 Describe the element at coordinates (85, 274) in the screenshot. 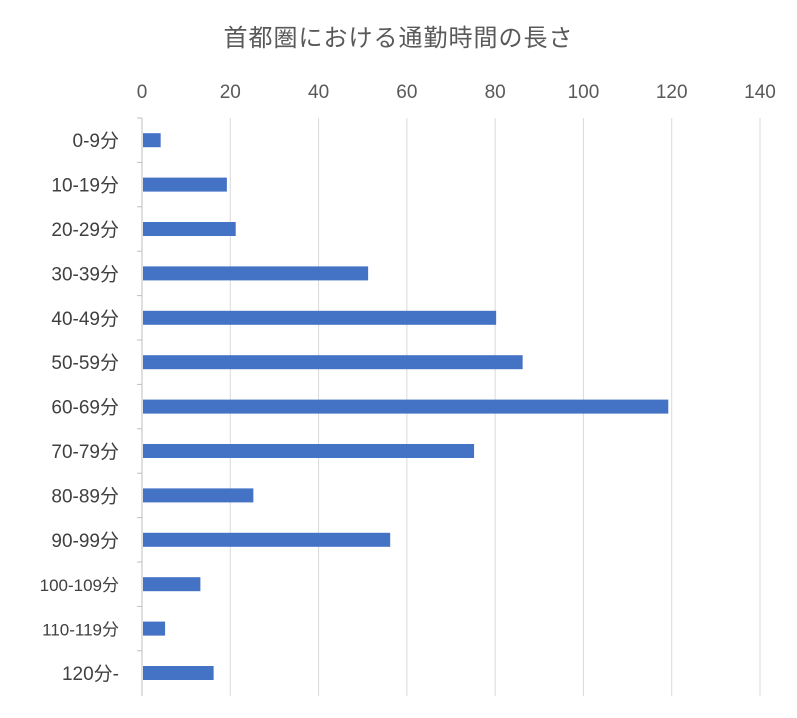

I see `category-label: 30-39分` at that location.